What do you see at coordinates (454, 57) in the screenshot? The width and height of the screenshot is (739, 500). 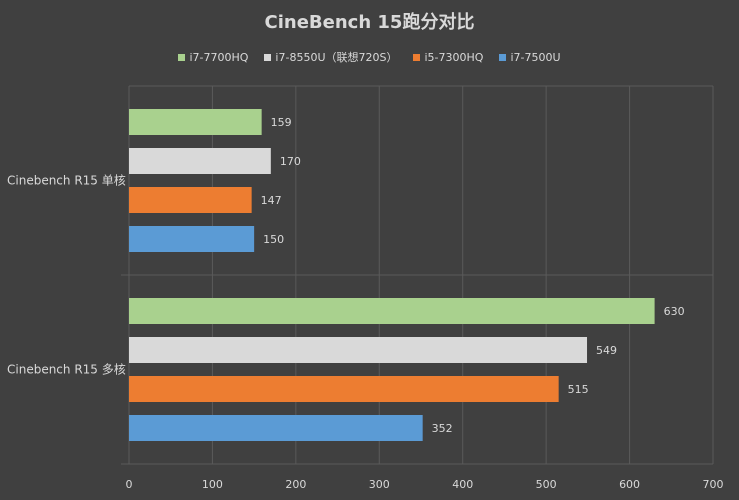 I see `legend-label-2: i5-7300HQ` at bounding box center [454, 57].